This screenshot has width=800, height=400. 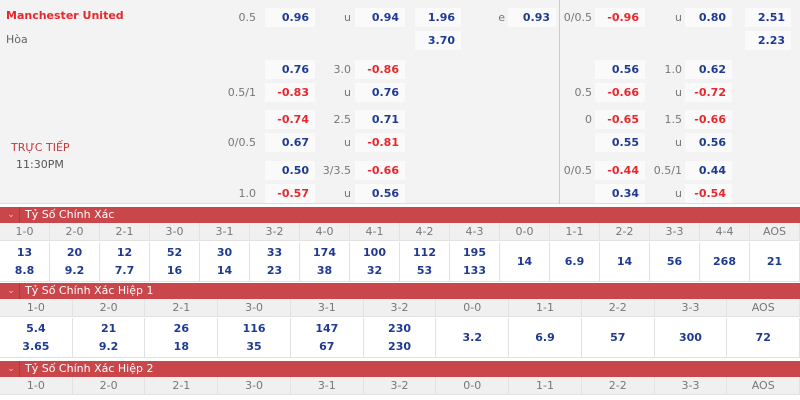 I want to click on odds-value: -0.65, so click(x=620, y=119).